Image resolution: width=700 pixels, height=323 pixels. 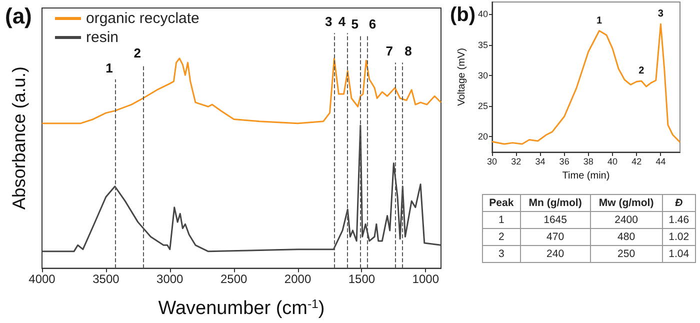 I want to click on y-tick-label: 35, so click(x=483, y=45).